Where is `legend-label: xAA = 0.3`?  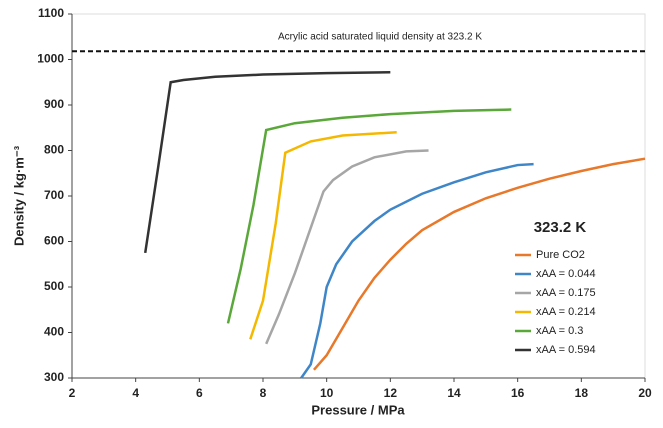 legend-label: xAA = 0.3 is located at coordinates (559, 331).